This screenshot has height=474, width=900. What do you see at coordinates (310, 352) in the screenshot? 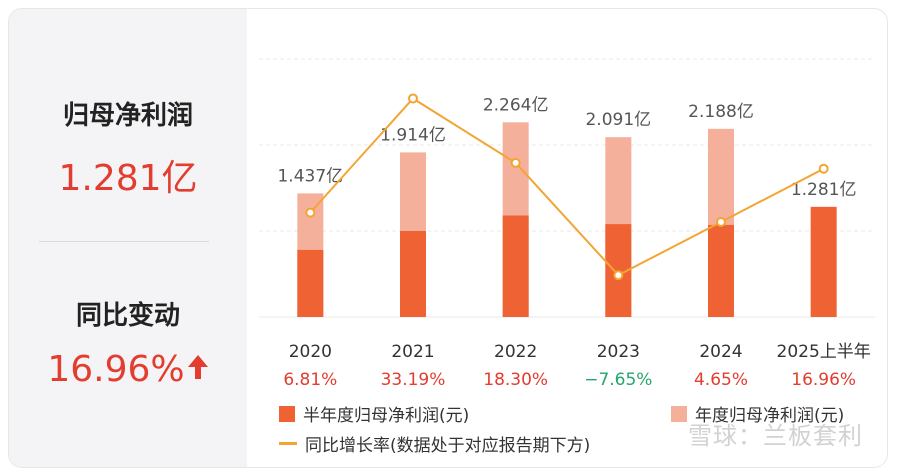
I see `x-tick-label: 2020` at bounding box center [310, 352].